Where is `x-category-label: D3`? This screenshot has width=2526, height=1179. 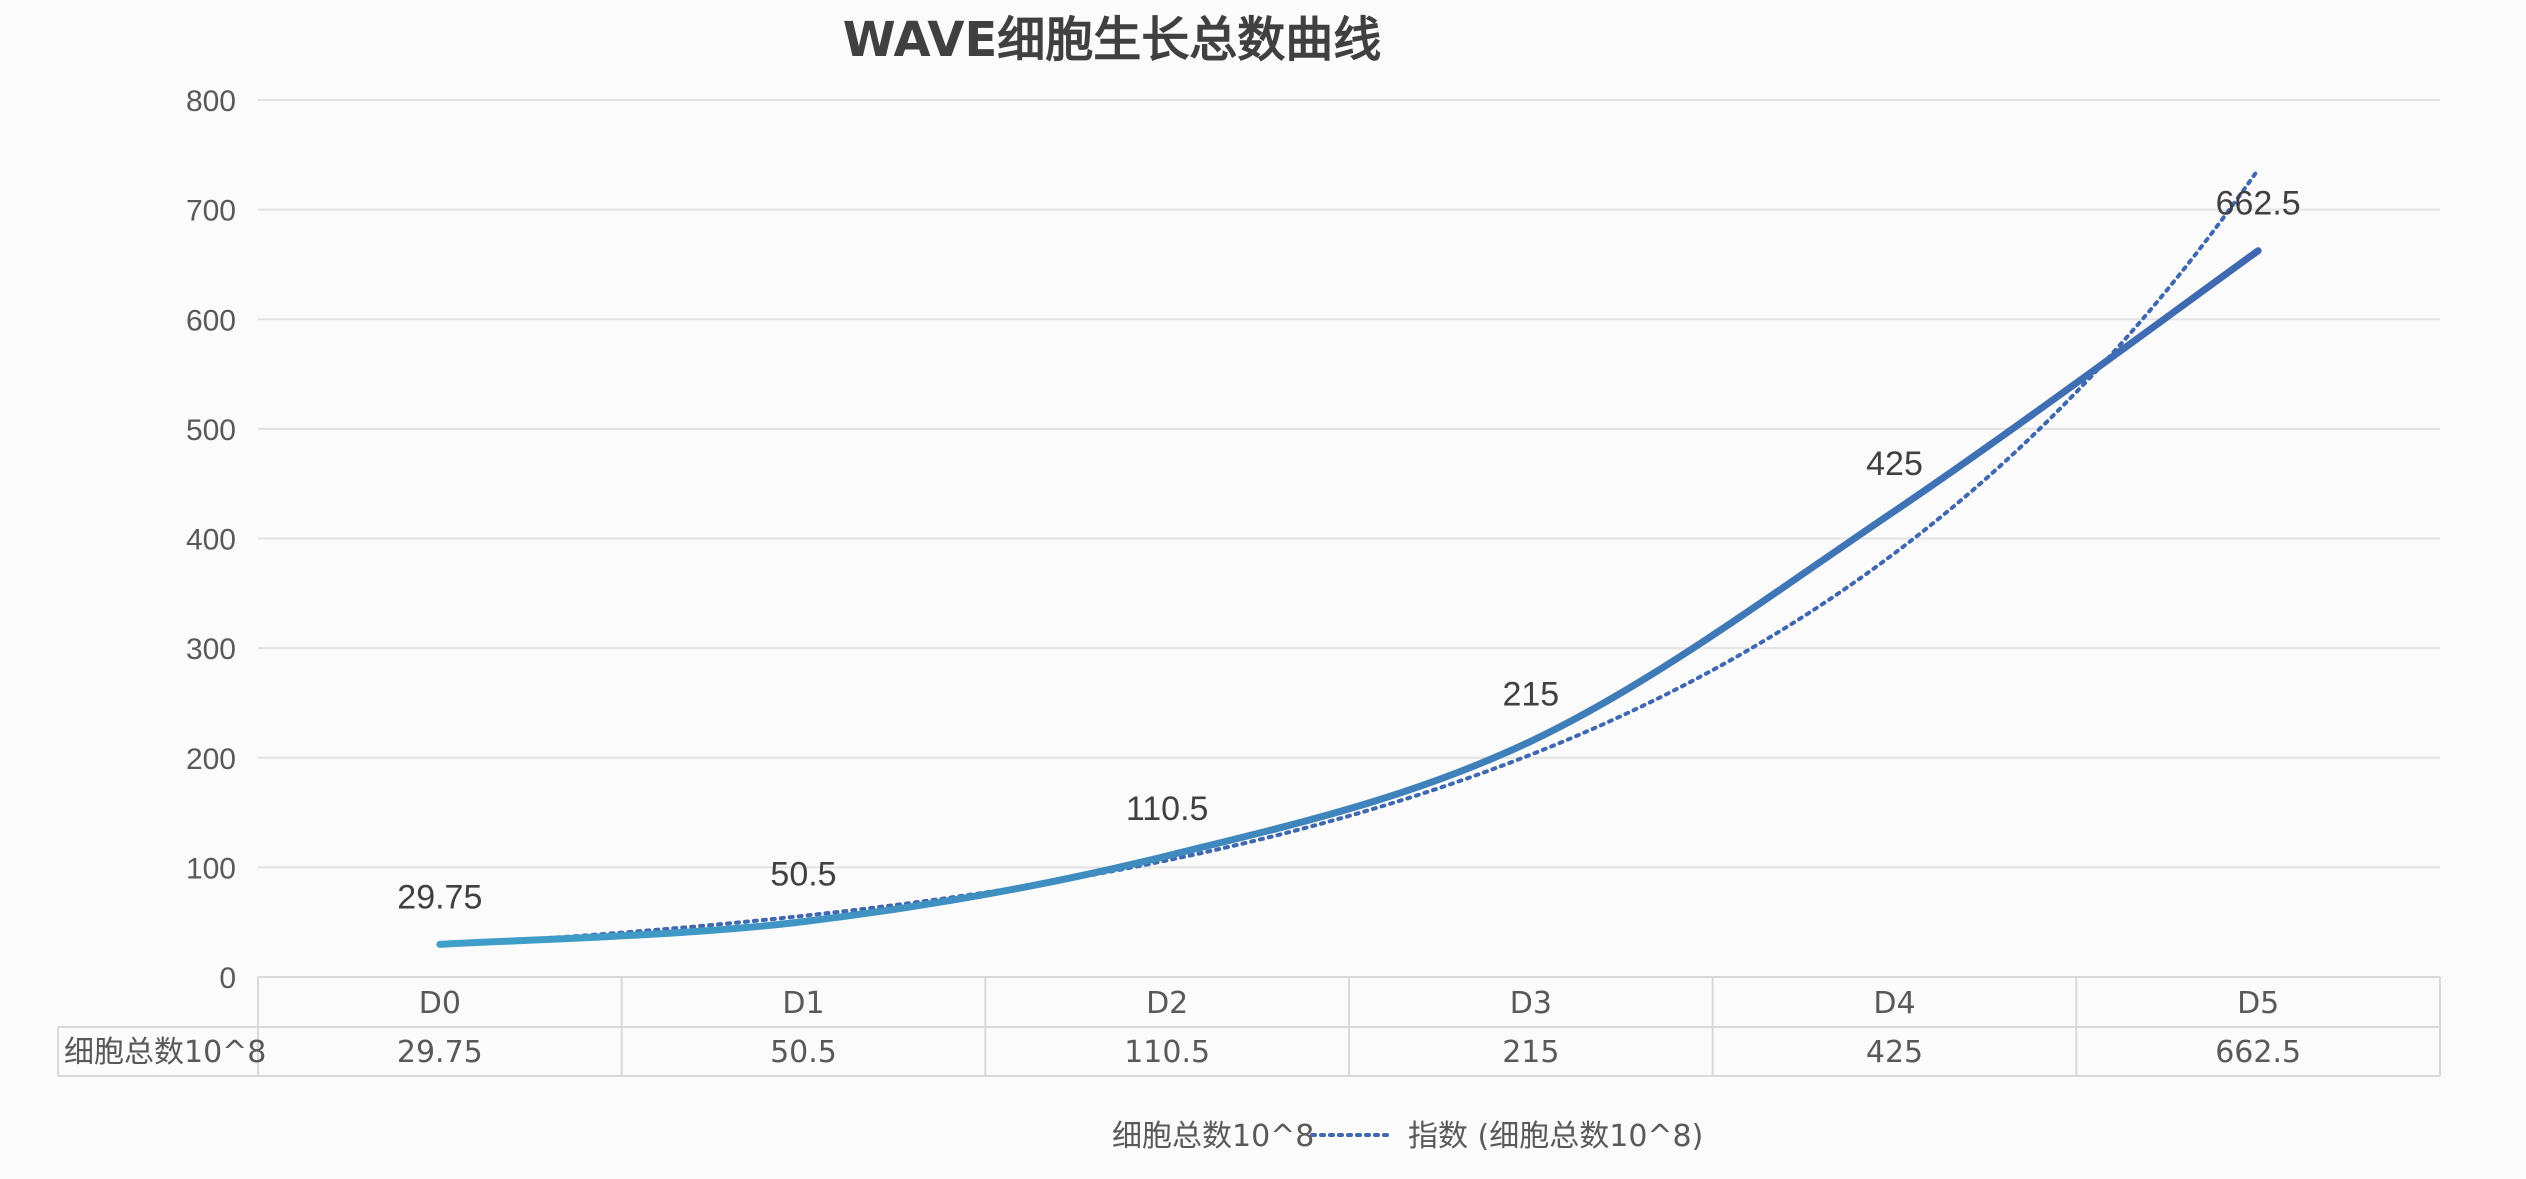
x-category-label: D3 is located at coordinates (1531, 1003).